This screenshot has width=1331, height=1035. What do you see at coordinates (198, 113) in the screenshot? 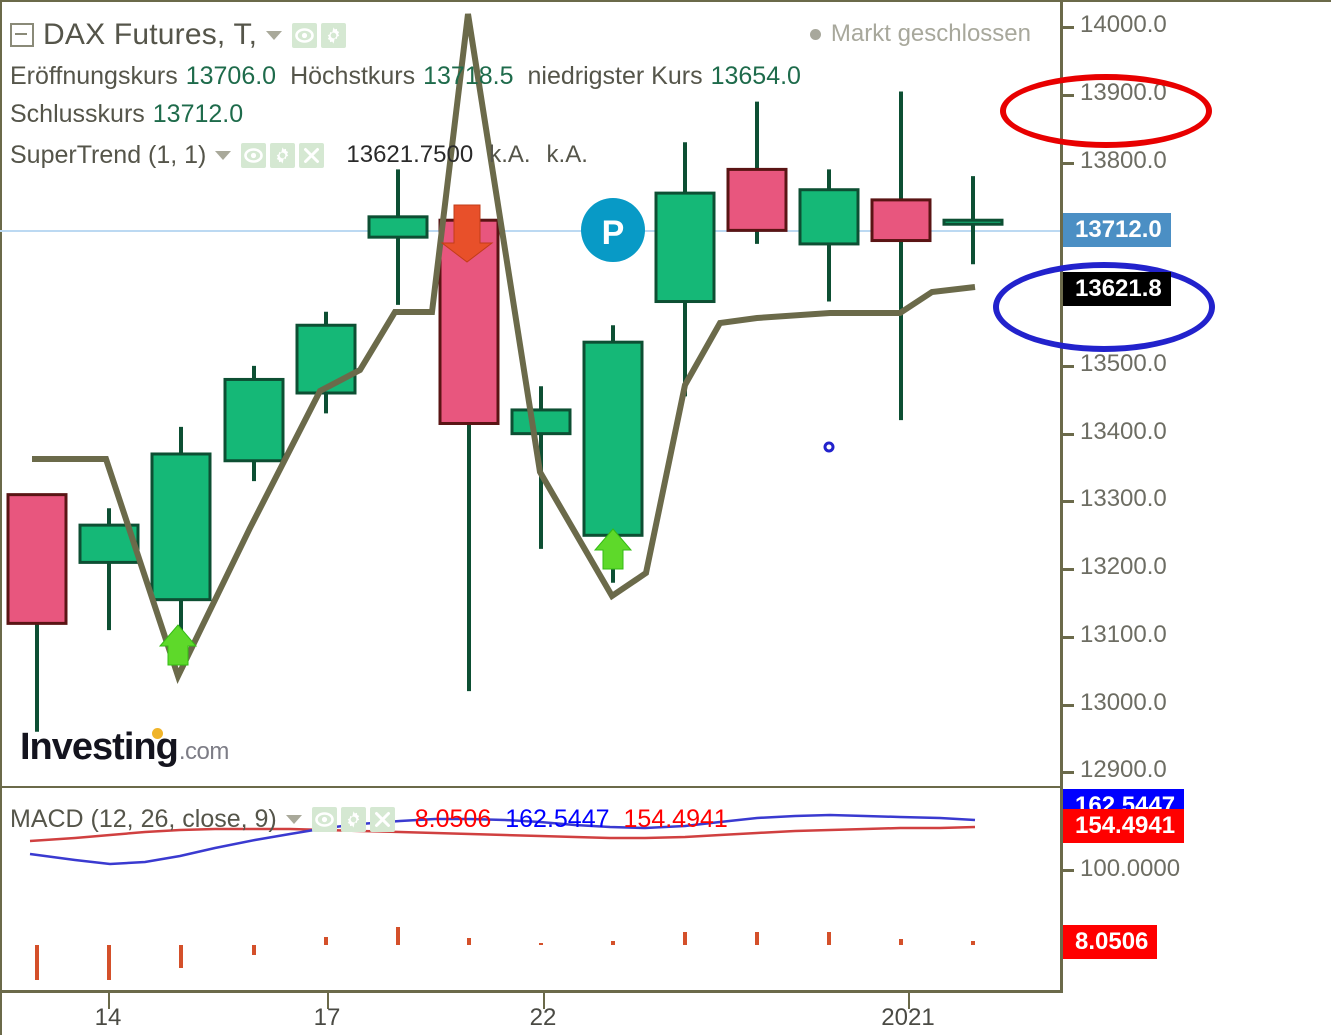
I see `close-value: 13712.0` at bounding box center [198, 113].